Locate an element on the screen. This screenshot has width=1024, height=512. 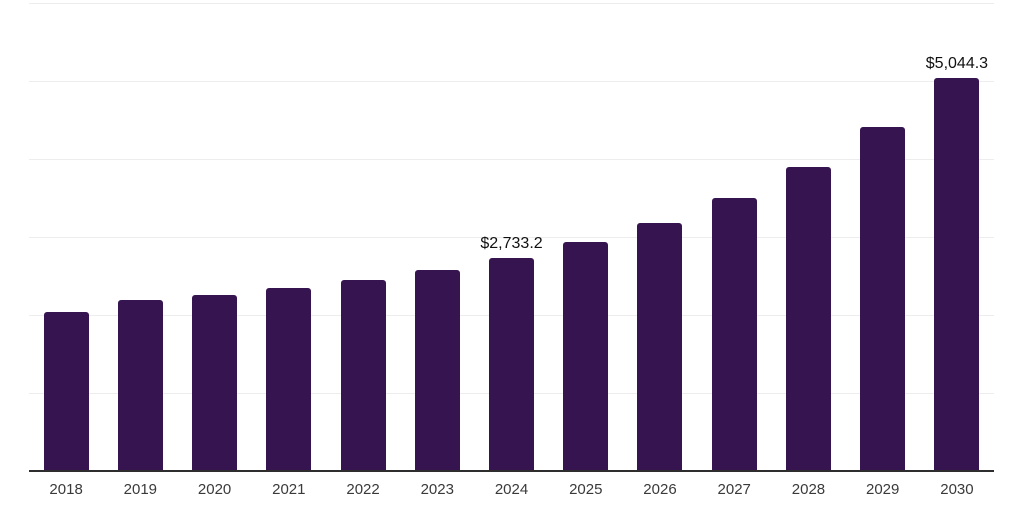
bar-slot-2022 is located at coordinates (363, 237).